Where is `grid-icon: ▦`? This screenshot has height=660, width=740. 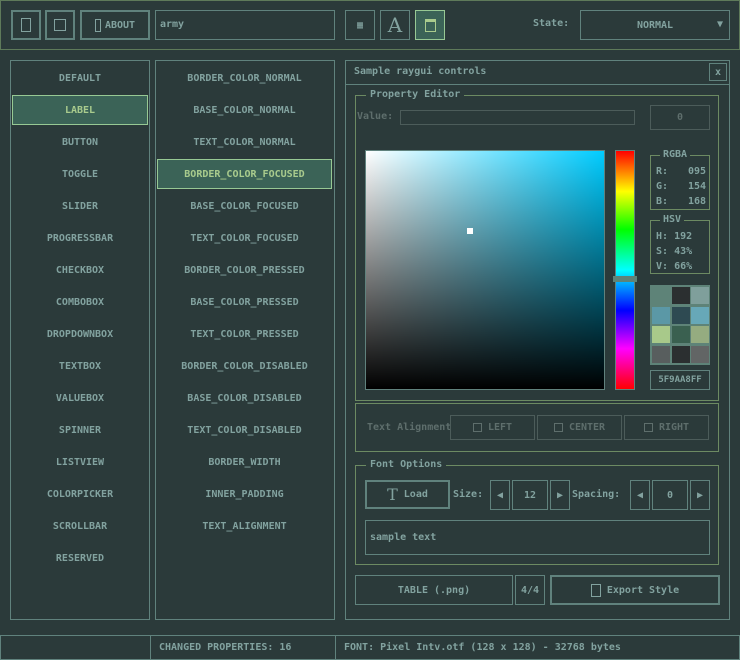
grid-icon: ▦ is located at coordinates (360, 25).